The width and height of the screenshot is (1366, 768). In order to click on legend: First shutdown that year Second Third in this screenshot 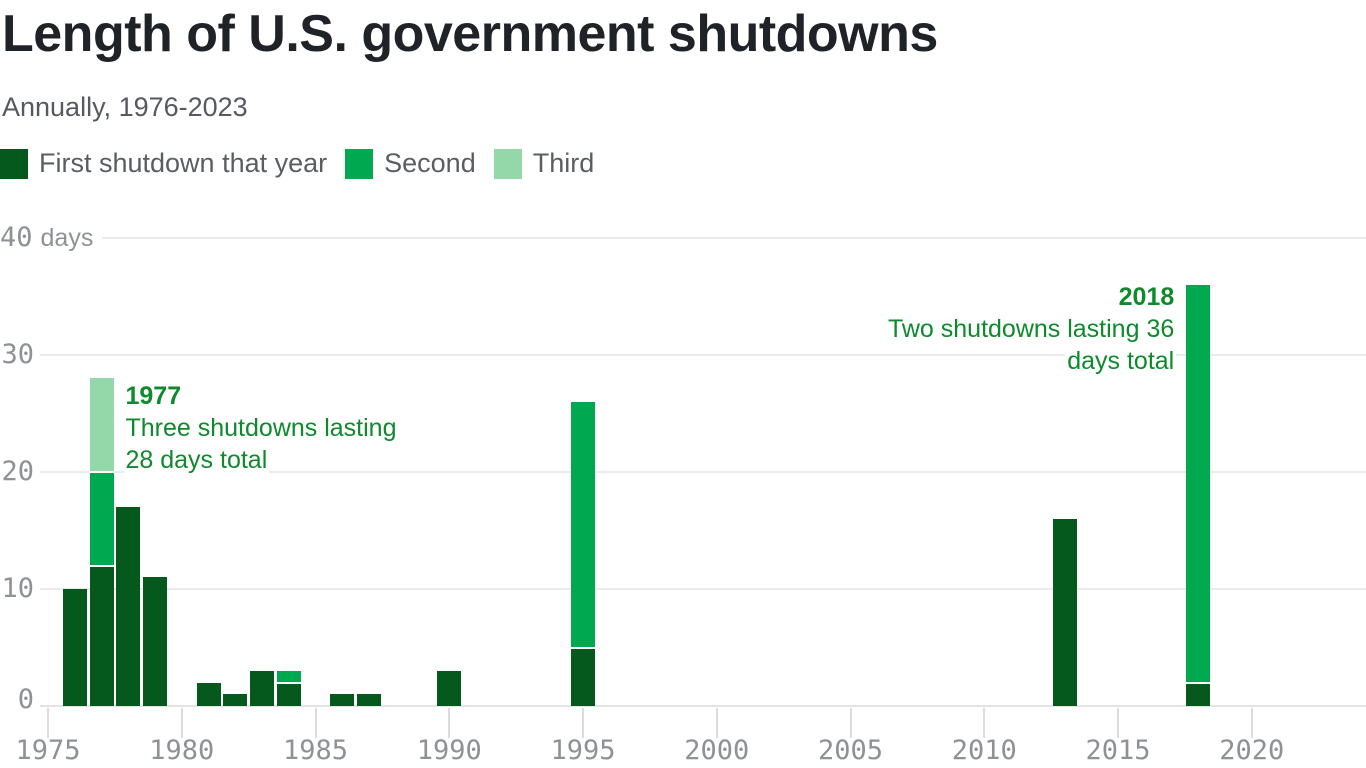, I will do `click(306, 163)`.